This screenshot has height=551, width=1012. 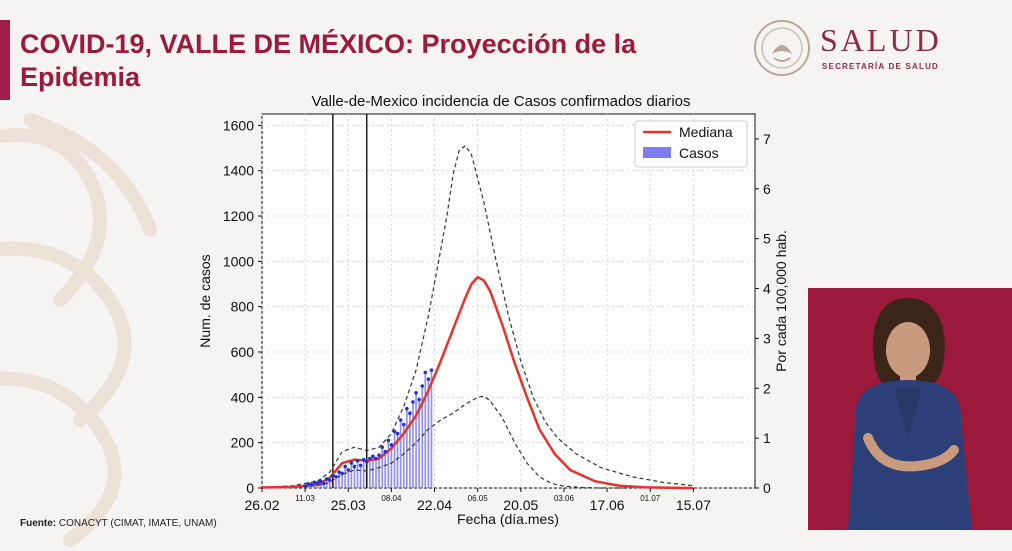 I want to click on salud-logo: SALUD SECRETARÍA DE SALUD, so click(x=872, y=49).